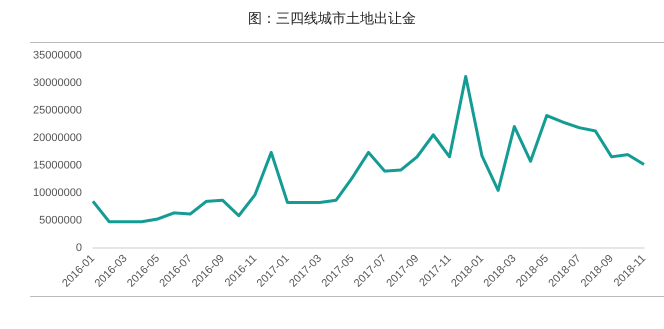 This screenshot has width=664, height=329. What do you see at coordinates (79, 248) in the screenshot?
I see `y-tick-label: 0` at bounding box center [79, 248].